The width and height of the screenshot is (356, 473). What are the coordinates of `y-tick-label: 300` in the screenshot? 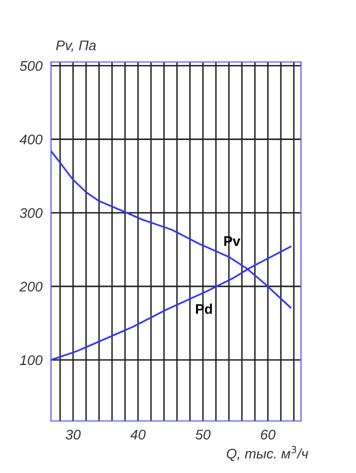 It's located at (31, 213).